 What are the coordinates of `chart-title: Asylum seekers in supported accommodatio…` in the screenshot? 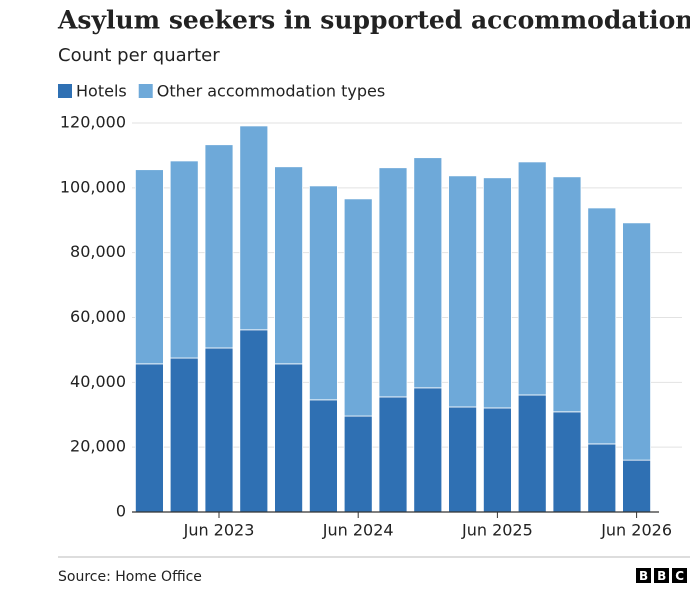 It's located at (373, 20).